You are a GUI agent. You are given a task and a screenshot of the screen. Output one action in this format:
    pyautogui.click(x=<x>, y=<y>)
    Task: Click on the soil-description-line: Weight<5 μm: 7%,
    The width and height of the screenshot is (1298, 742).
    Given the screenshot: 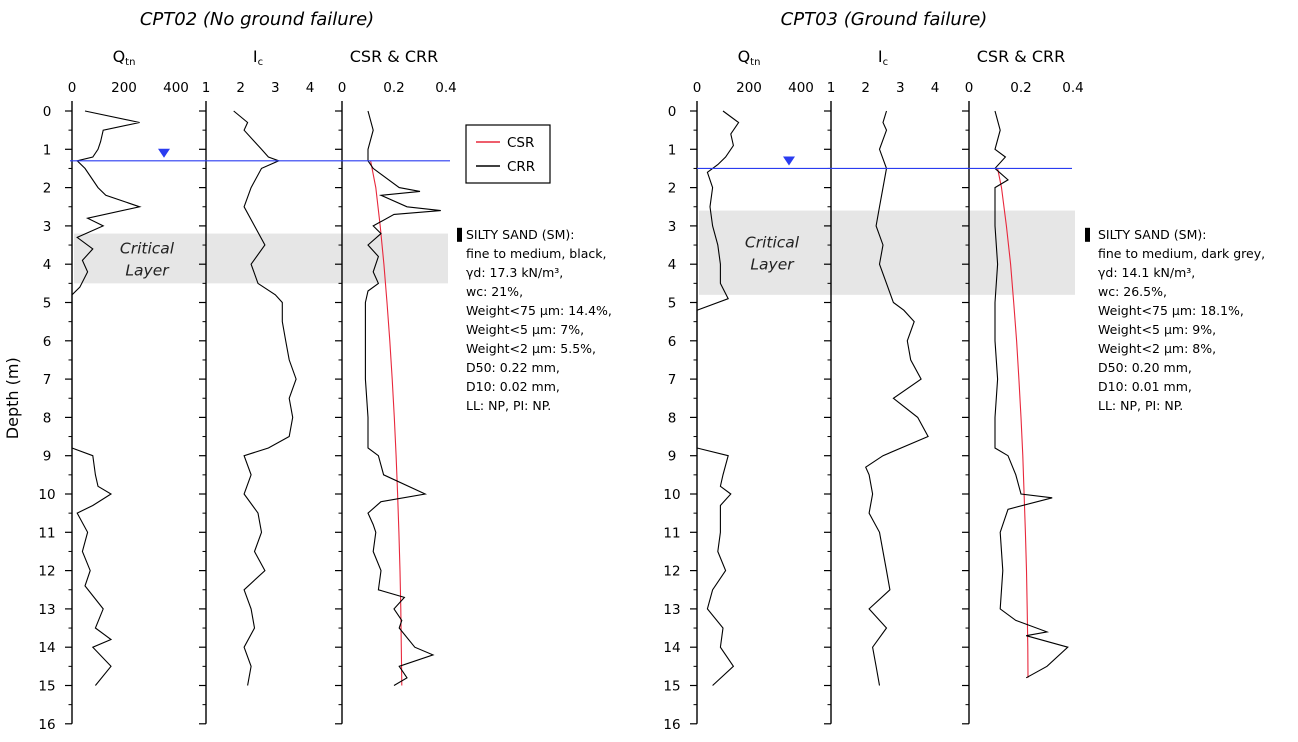 What is the action you would take?
    pyautogui.click(x=525, y=329)
    